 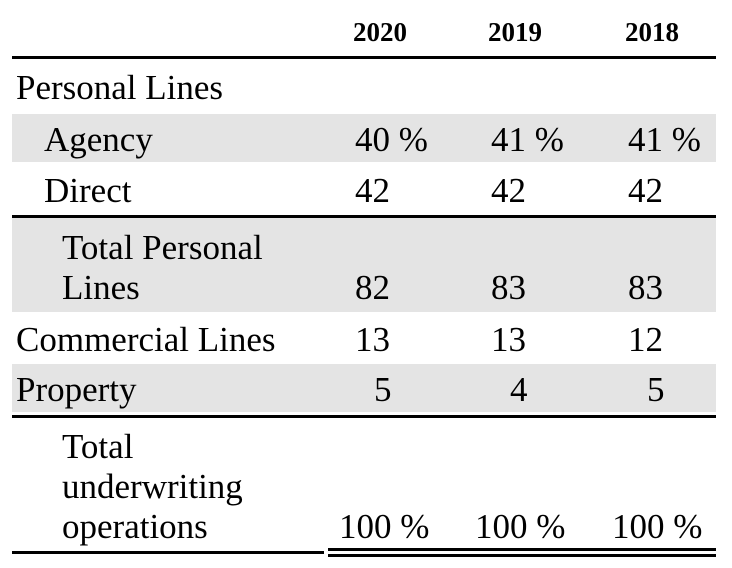 I want to click on row-label-total-underwriting-line1: Total, so click(x=98, y=446).